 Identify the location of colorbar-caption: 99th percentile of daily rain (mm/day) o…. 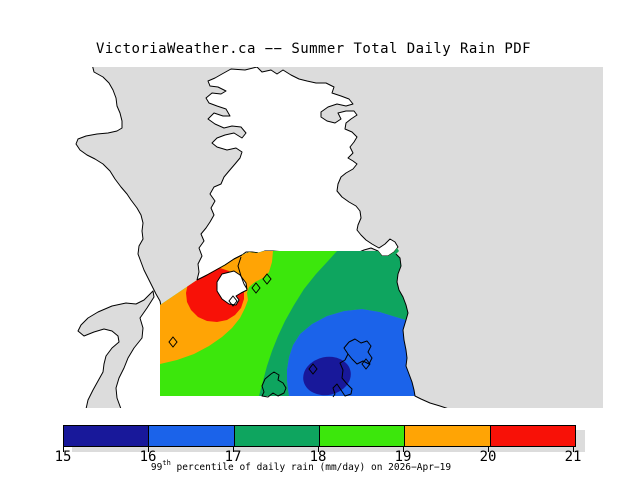
(301, 466).